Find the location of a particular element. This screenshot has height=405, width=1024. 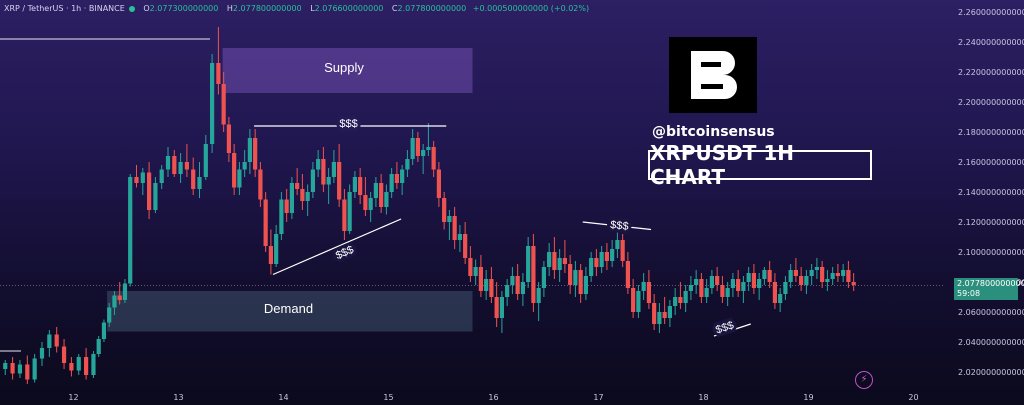

low-value: 2.076600000000 is located at coordinates (349, 8).